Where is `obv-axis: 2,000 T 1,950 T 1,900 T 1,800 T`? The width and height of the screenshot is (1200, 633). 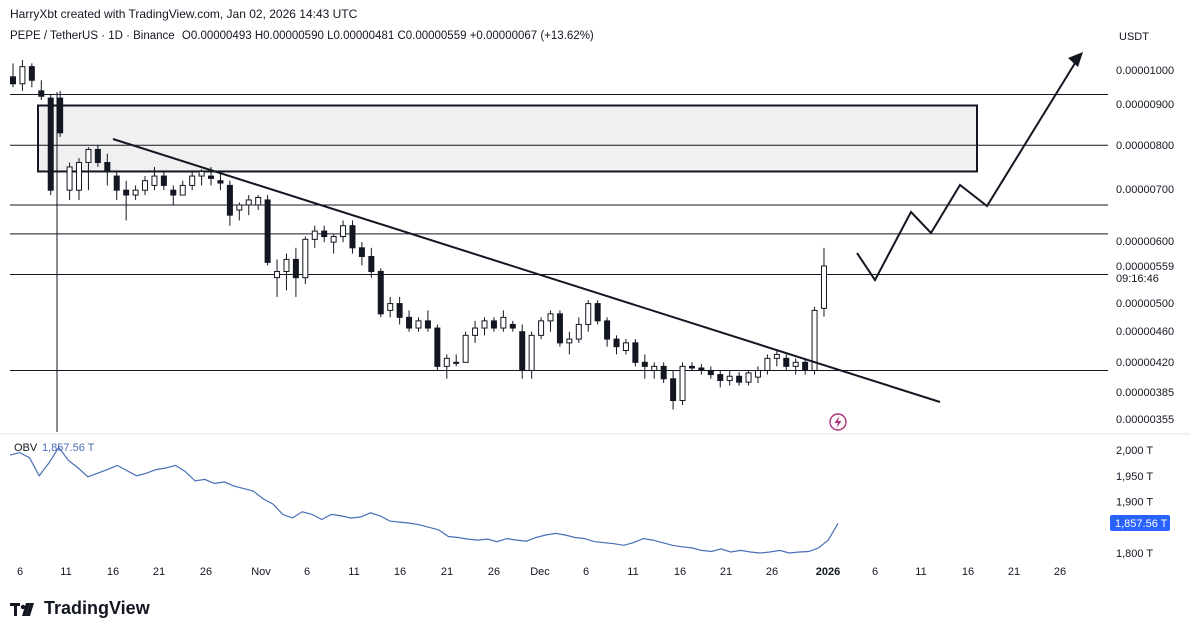 obv-axis: 2,000 T 1,950 T 1,900 T 1,800 T is located at coordinates (1134, 502).